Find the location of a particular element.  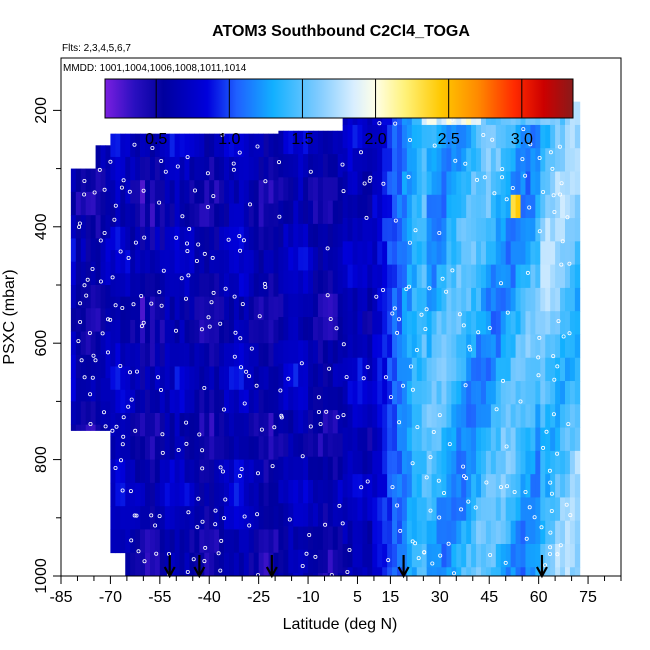

x-tick-label: -25 is located at coordinates (258, 597).